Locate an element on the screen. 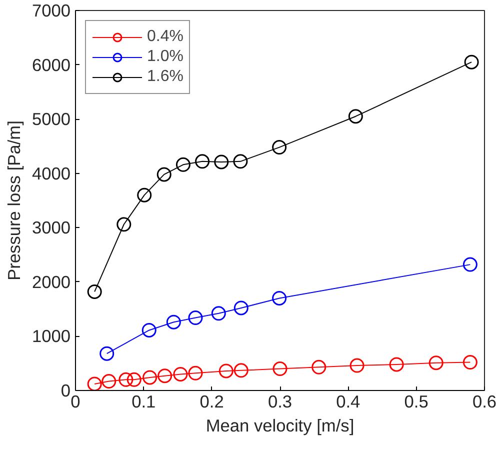 The image size is (499, 450). y-tick-label: 6000 is located at coordinates (51, 64).